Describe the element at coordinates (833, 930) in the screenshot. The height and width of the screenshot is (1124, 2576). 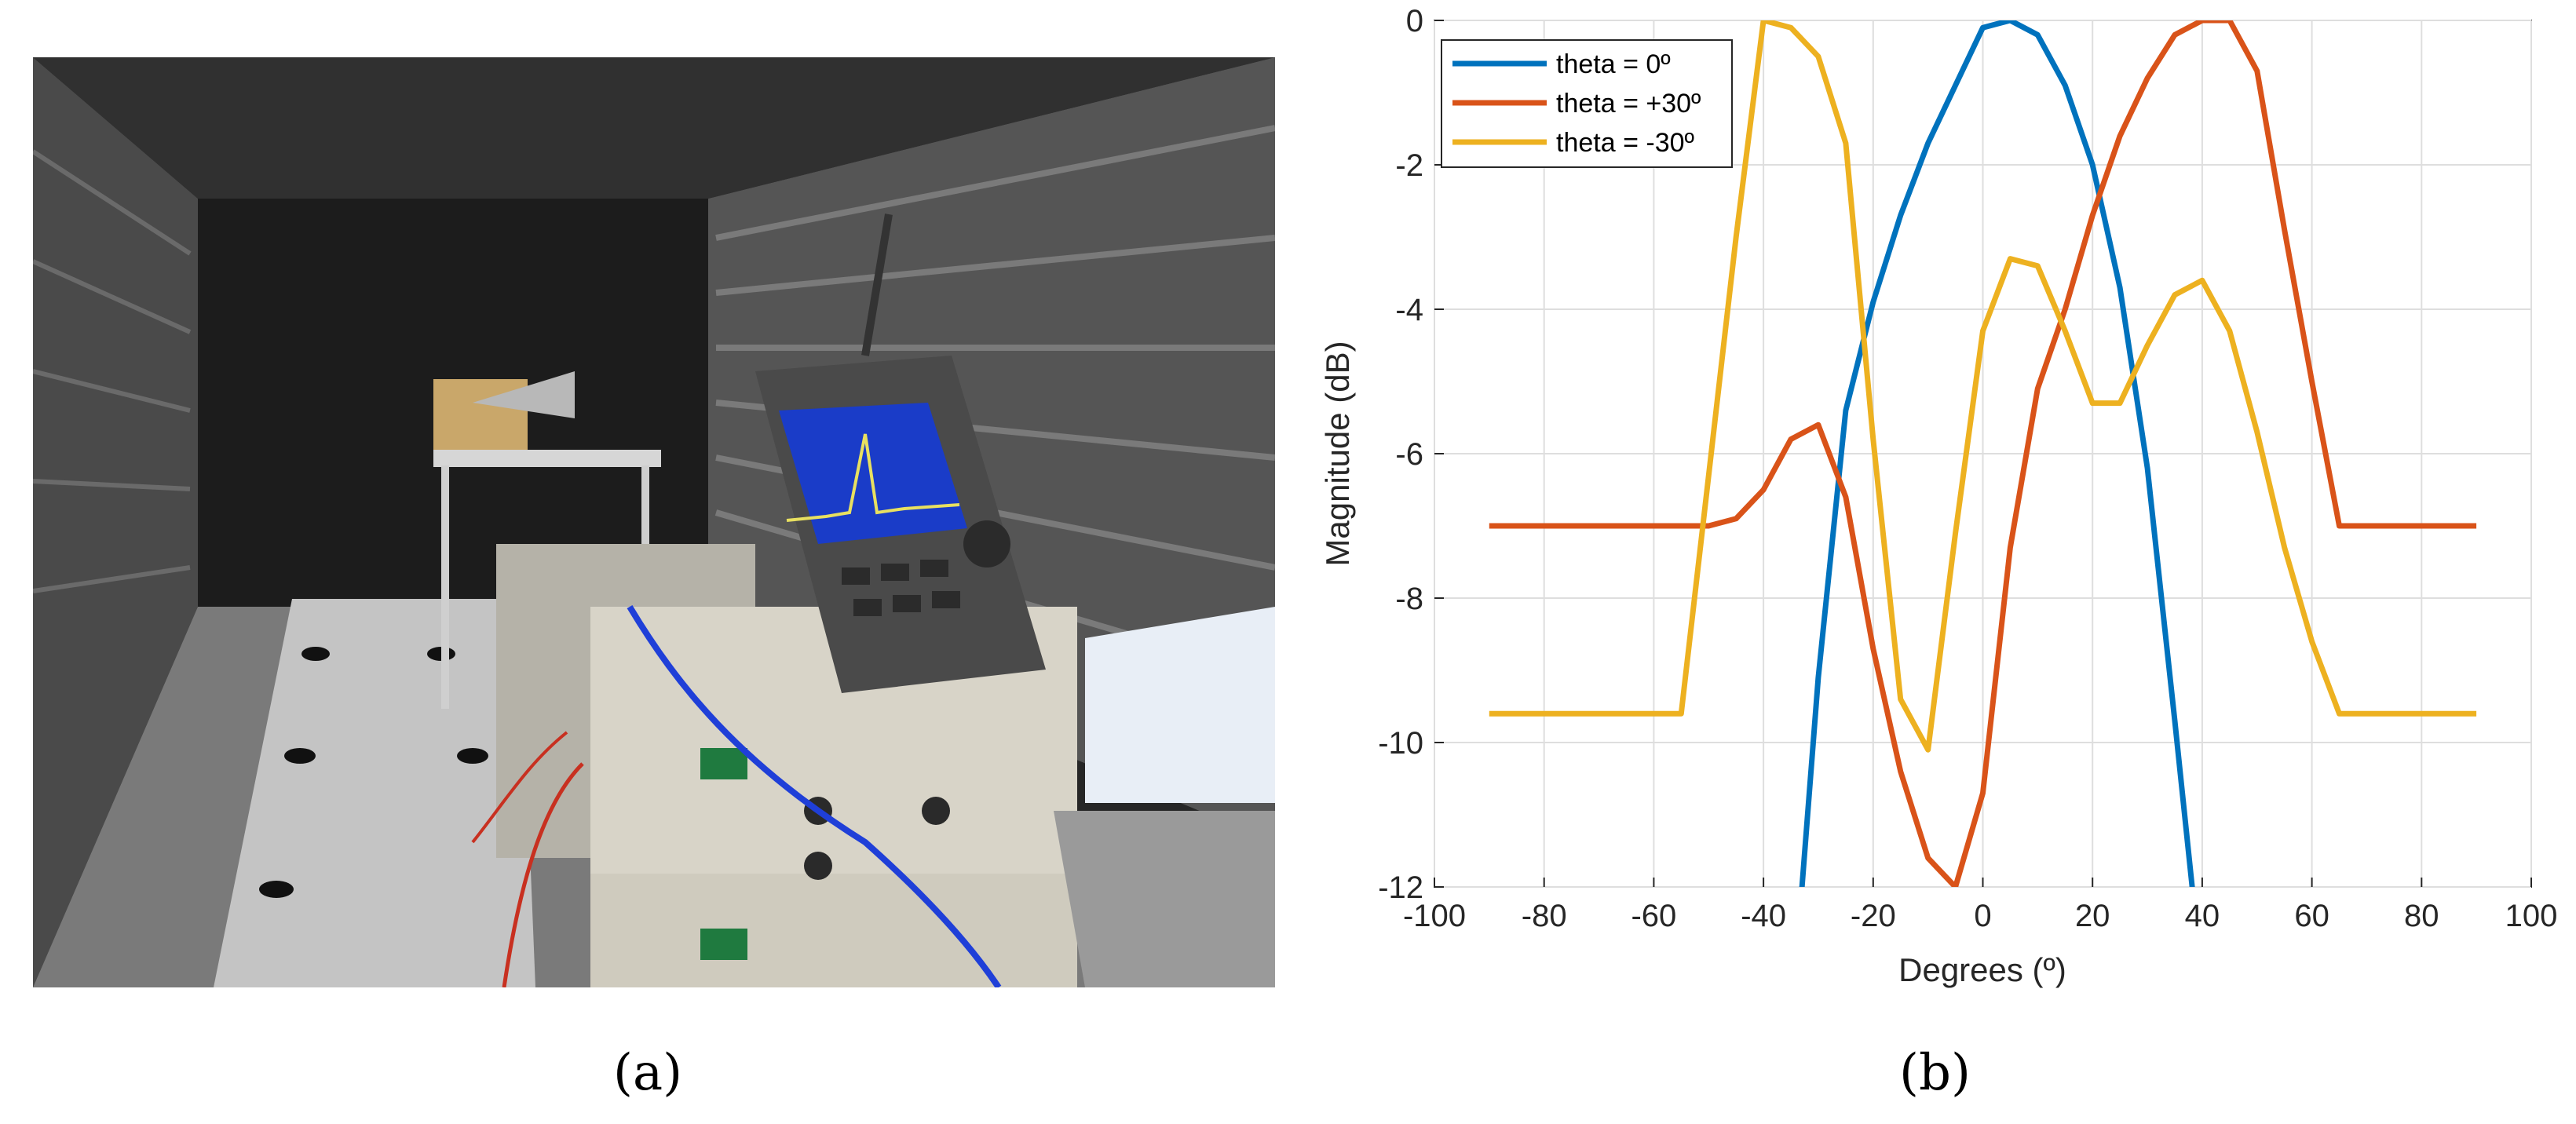
I see `instrument-case-bottom` at that location.